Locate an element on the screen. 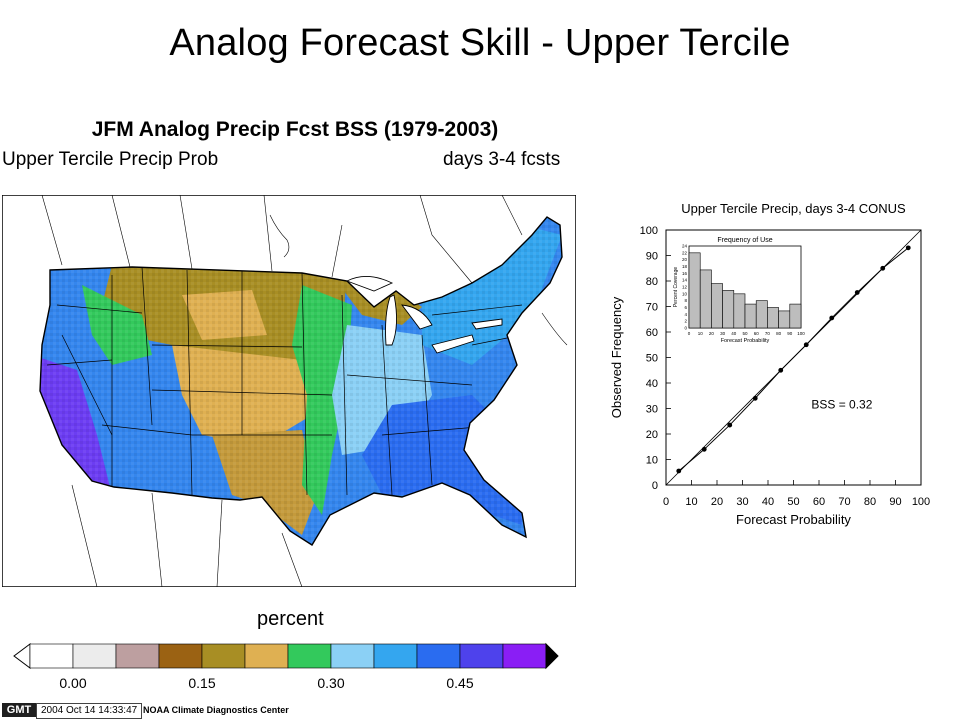 The height and width of the screenshot is (720, 960). colorbar-tick-label: 0.15 is located at coordinates (201, 682).